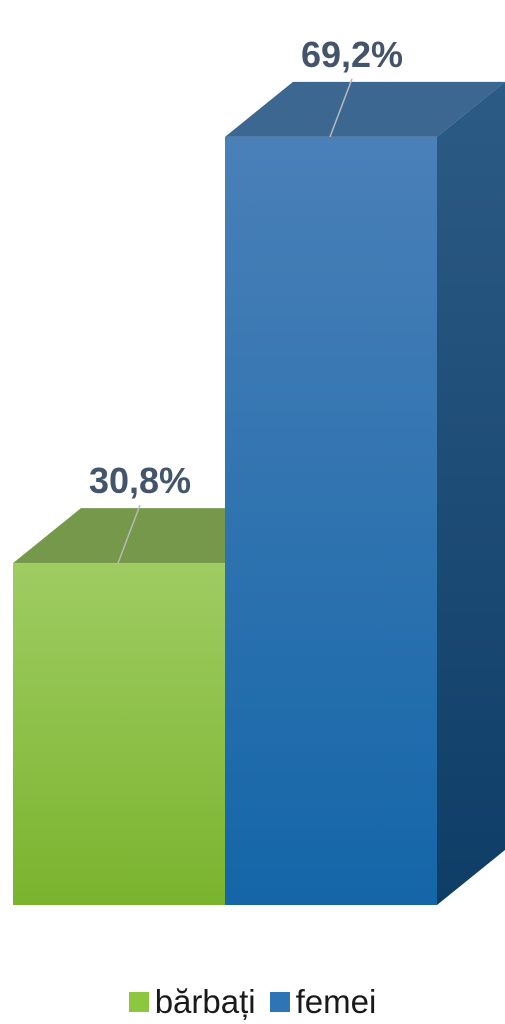  Describe the element at coordinates (352, 54) in the screenshot. I see `data-label-femei: 69,2%` at that location.